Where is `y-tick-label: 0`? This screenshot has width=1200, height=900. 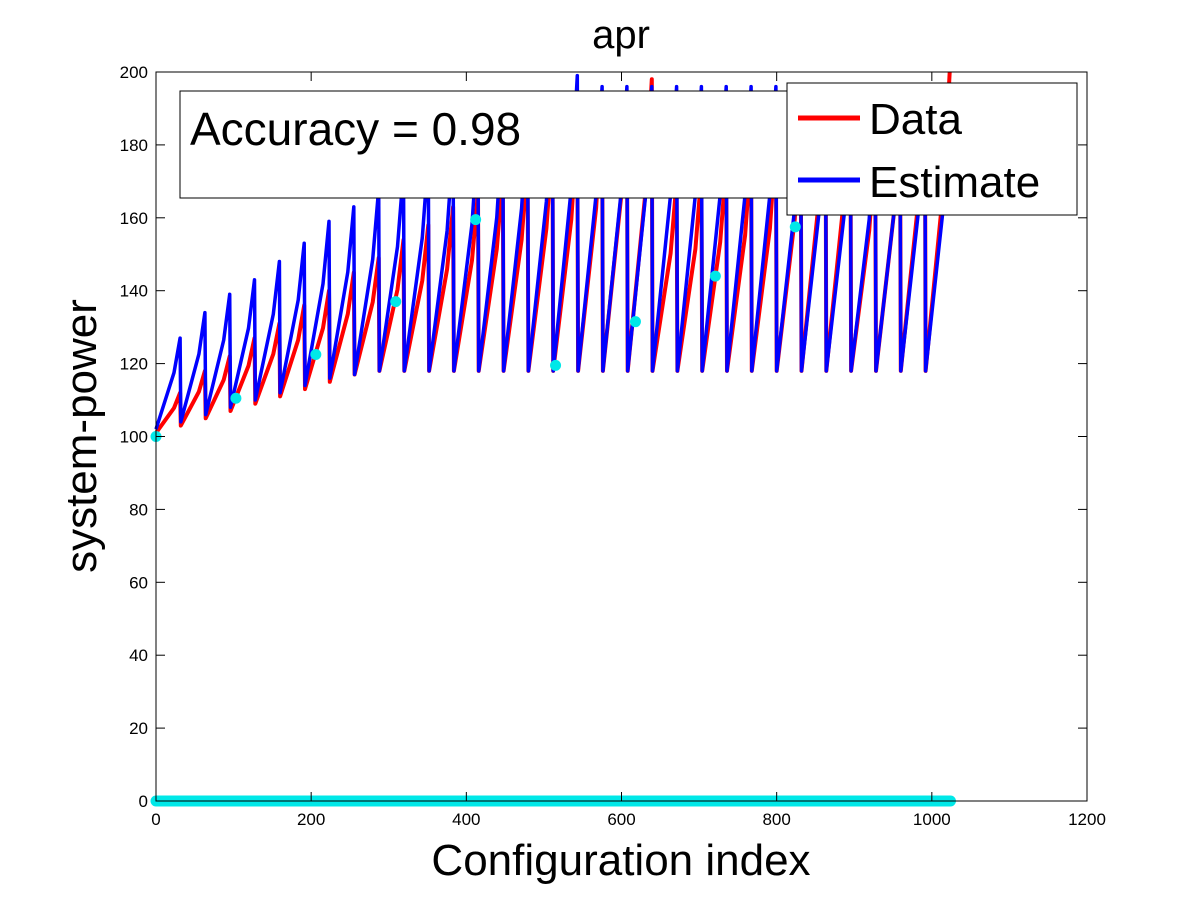
y-tick-label: 0 is located at coordinates (143, 801).